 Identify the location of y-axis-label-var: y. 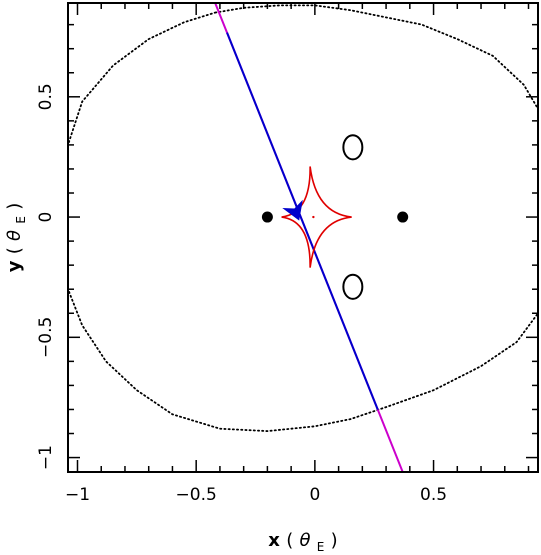
(14, 266).